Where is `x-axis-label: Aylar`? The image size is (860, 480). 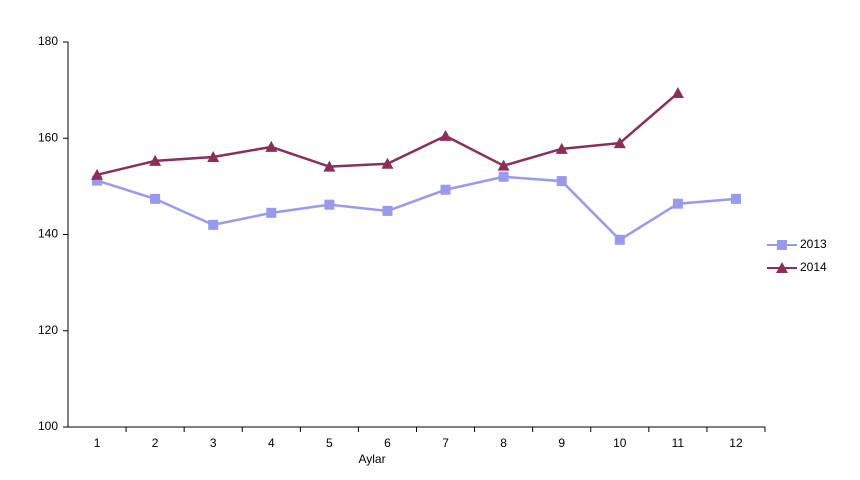
x-axis-label: Aylar is located at coordinates (371, 459).